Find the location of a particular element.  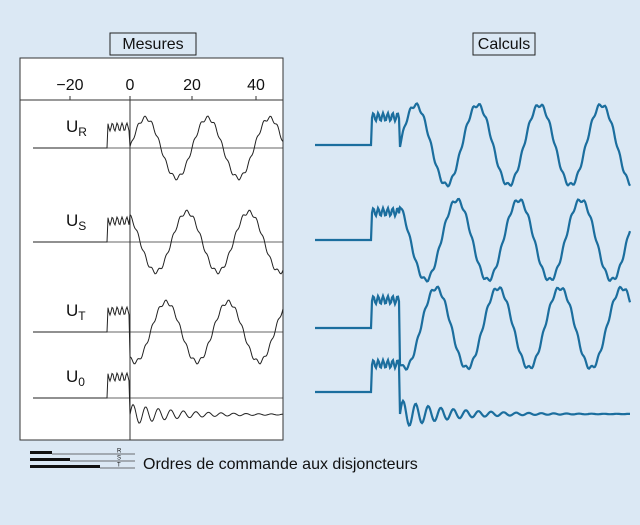

time-axis: −20 0 20 40 is located at coordinates (160, 88).